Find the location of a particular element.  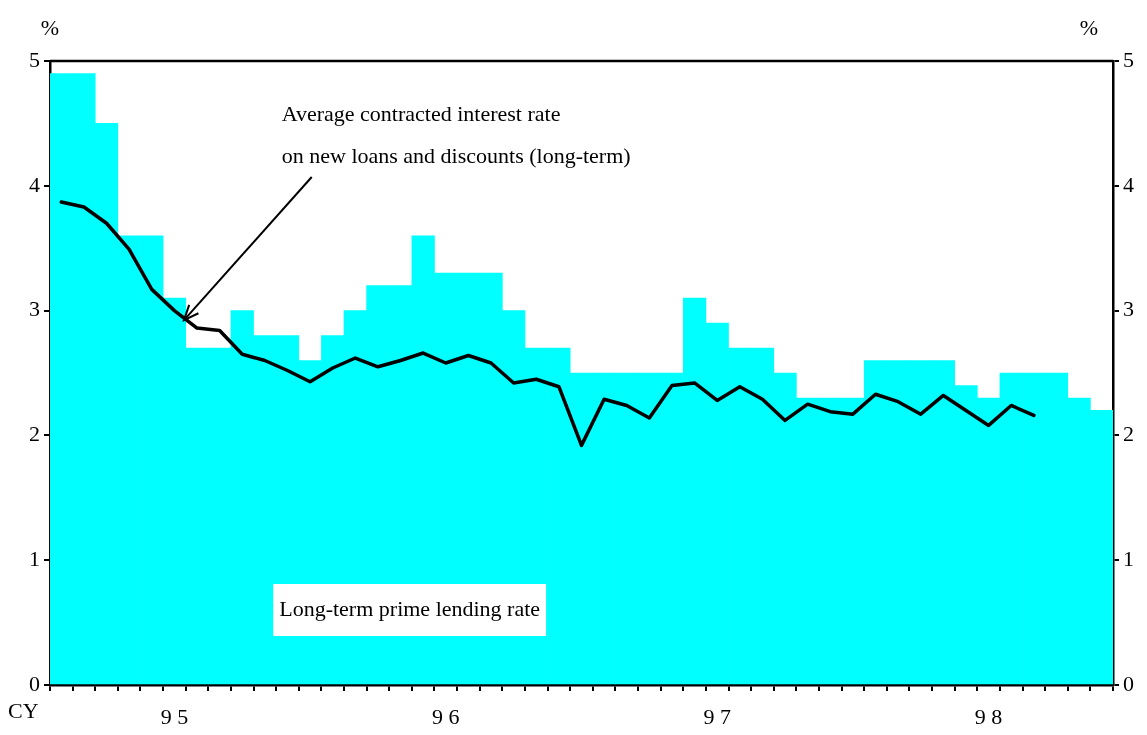

y2-tick-label: 3 is located at coordinates (1128, 309).